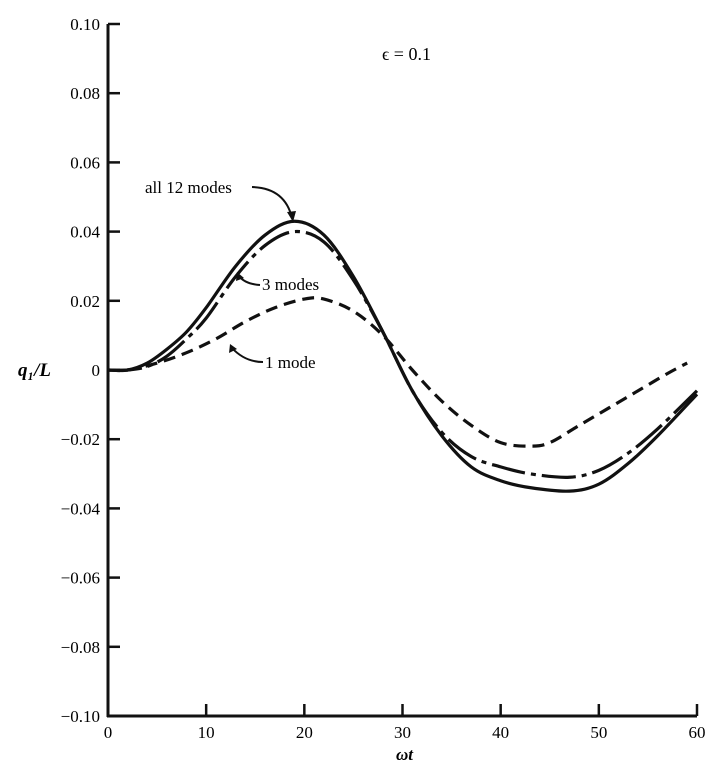 The image size is (714, 774). What do you see at coordinates (304, 732) in the screenshot?
I see `x-tick-label: 20` at bounding box center [304, 732].